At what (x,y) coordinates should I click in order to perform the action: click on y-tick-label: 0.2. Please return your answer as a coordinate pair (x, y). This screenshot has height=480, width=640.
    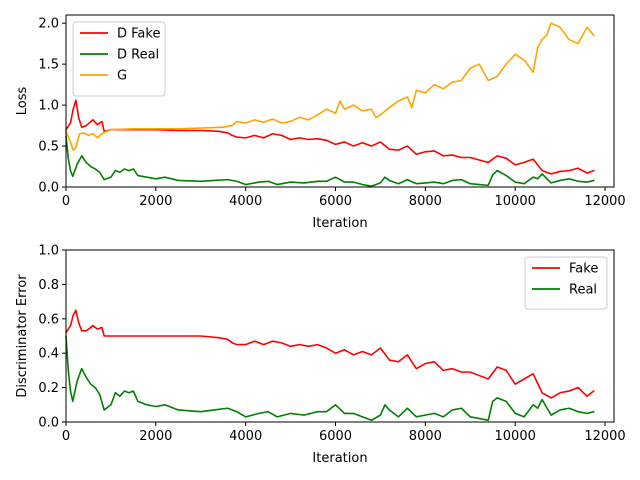
    Looking at the image, I should click on (48, 388).